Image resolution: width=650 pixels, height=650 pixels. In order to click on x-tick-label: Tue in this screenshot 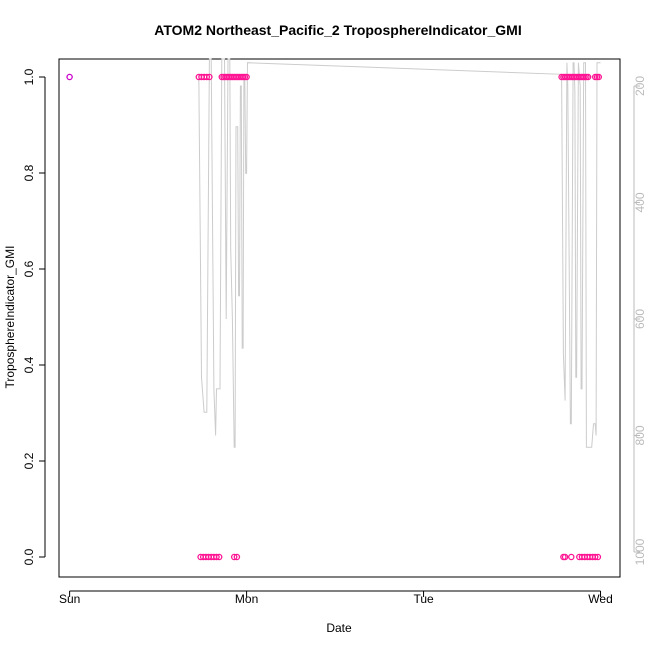, I will do `click(423, 599)`.